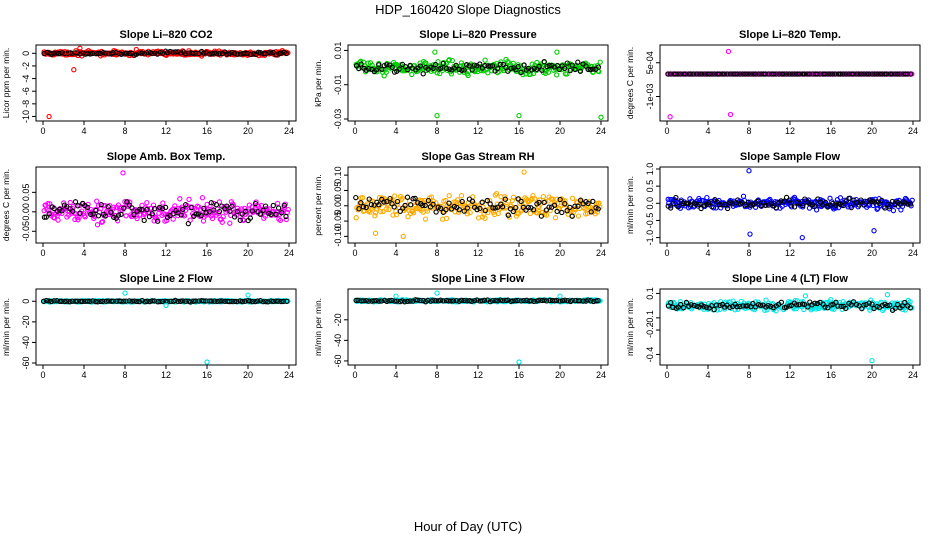  Describe the element at coordinates (395, 375) in the screenshot. I see `x-tick-label: 4` at that location.